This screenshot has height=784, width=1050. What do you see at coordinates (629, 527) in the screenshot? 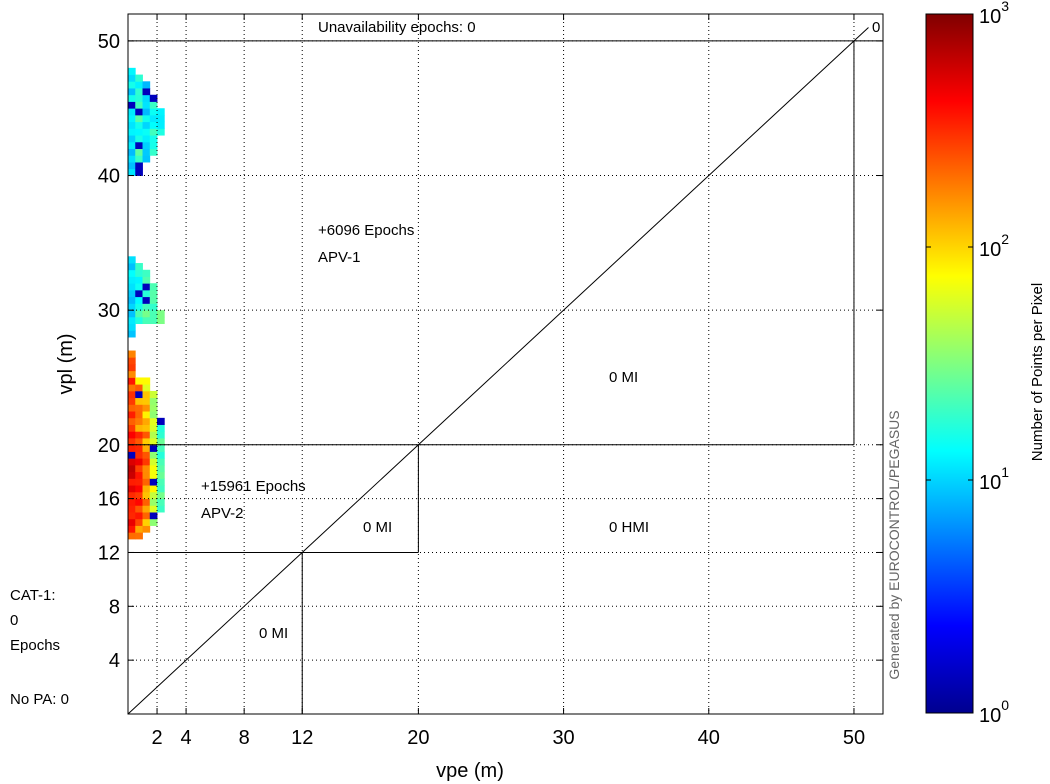
I see `region-label-hmi: 0 HMI` at bounding box center [629, 527].